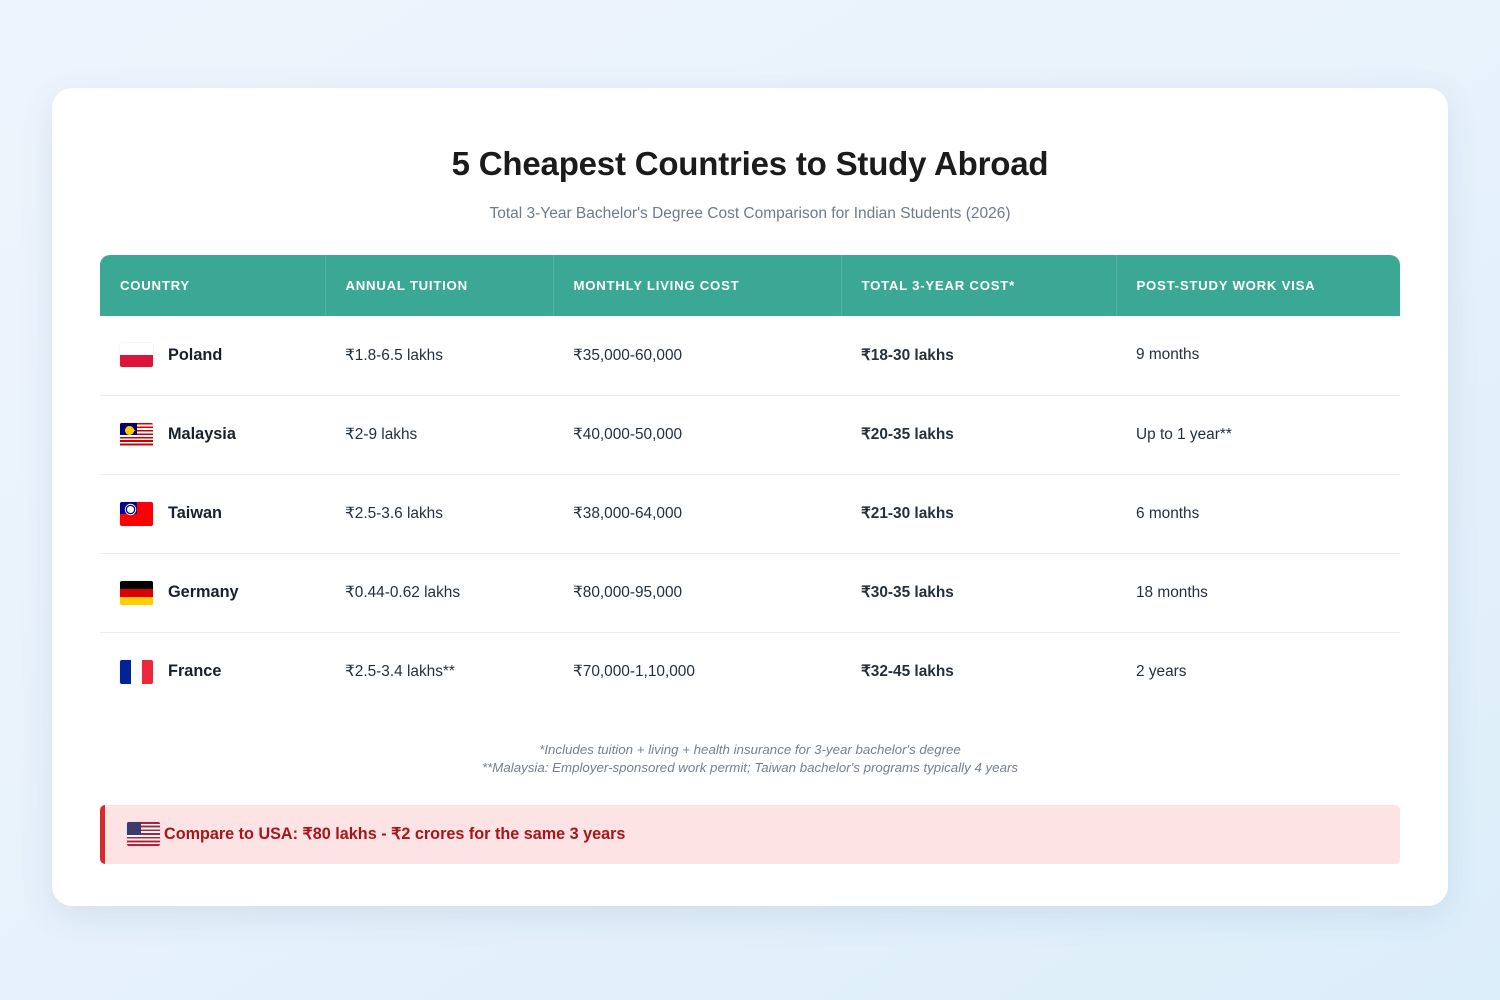  I want to click on france-flag-icon, so click(136, 671).